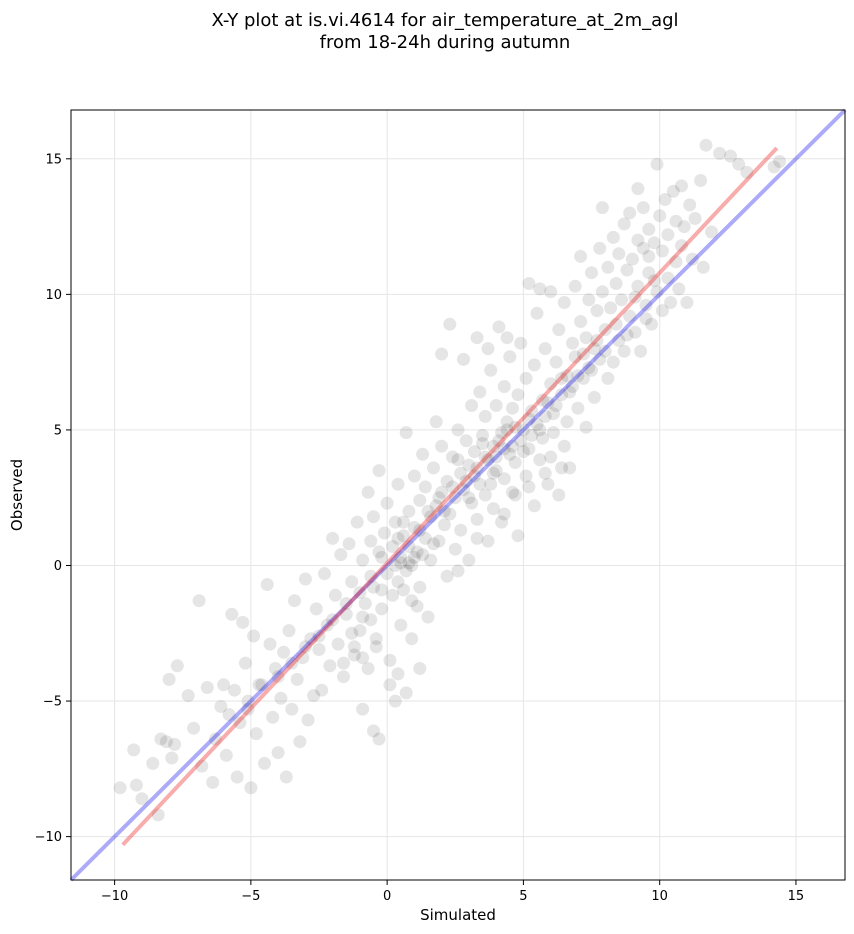  Describe the element at coordinates (250, 896) in the screenshot. I see `x-tick-label: −5` at that location.